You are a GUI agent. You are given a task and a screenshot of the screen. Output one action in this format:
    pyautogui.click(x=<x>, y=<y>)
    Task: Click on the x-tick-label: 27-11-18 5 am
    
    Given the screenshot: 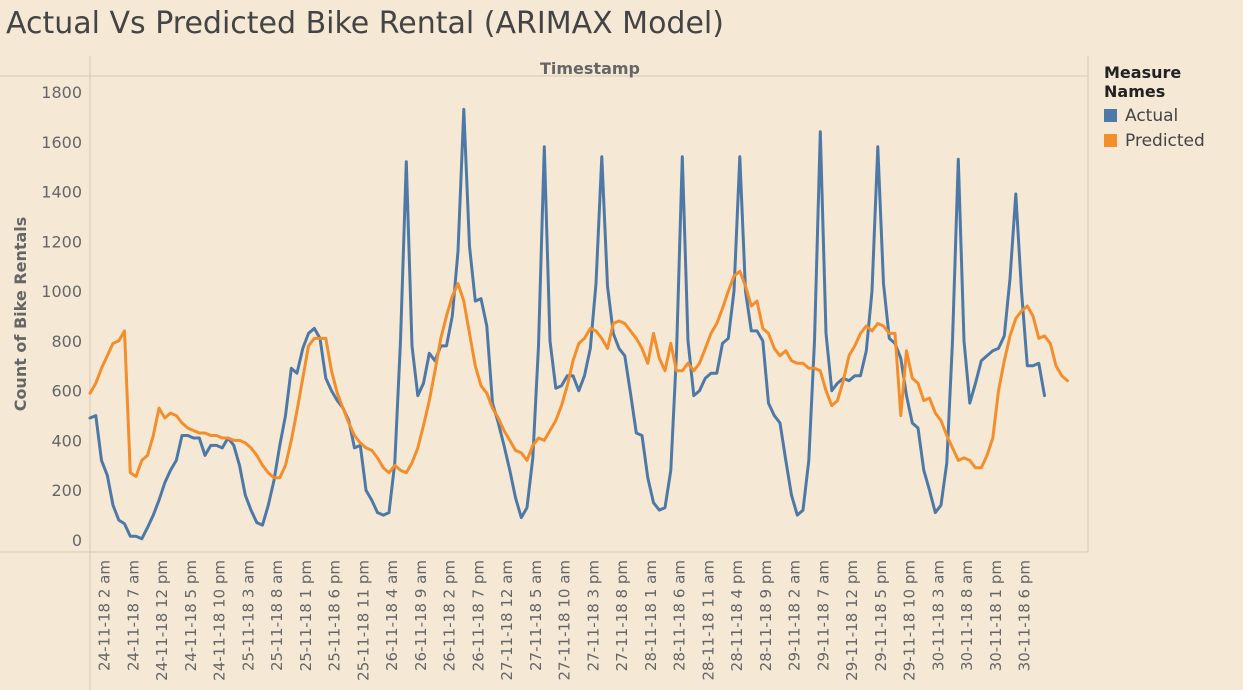 What is the action you would take?
    pyautogui.click(x=536, y=615)
    